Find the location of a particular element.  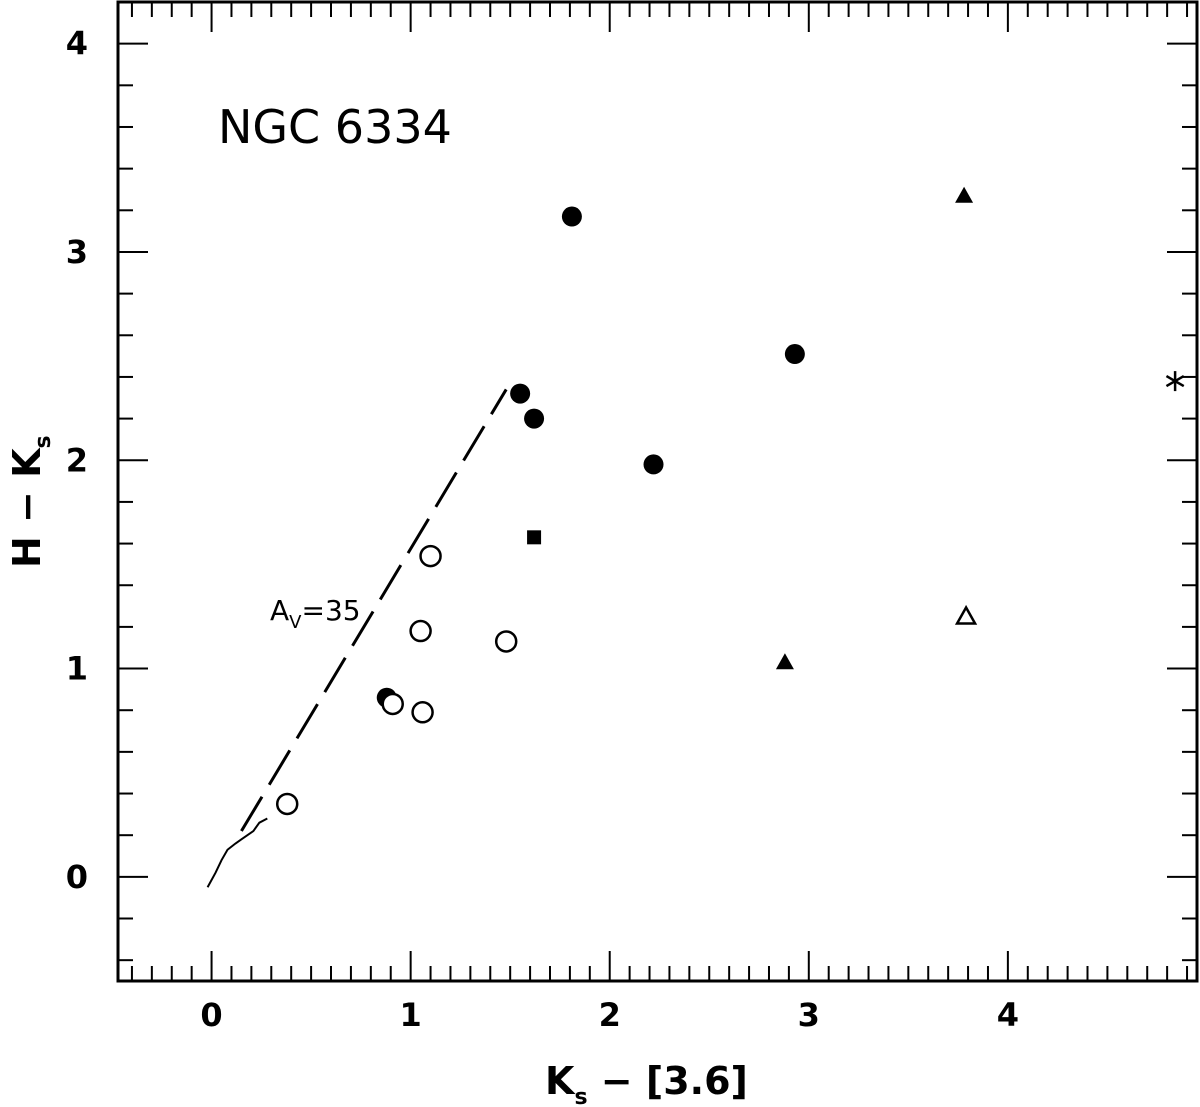

asterisk-point is located at coordinates (1175, 381).